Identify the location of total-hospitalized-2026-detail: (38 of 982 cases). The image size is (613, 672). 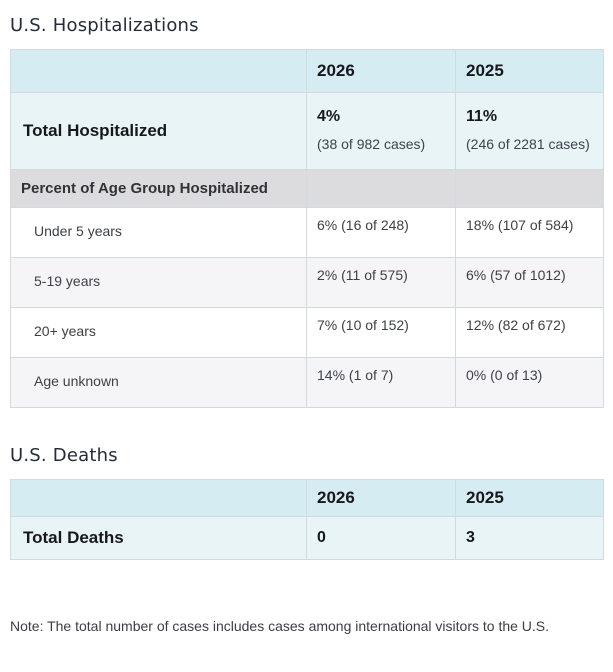
(371, 144).